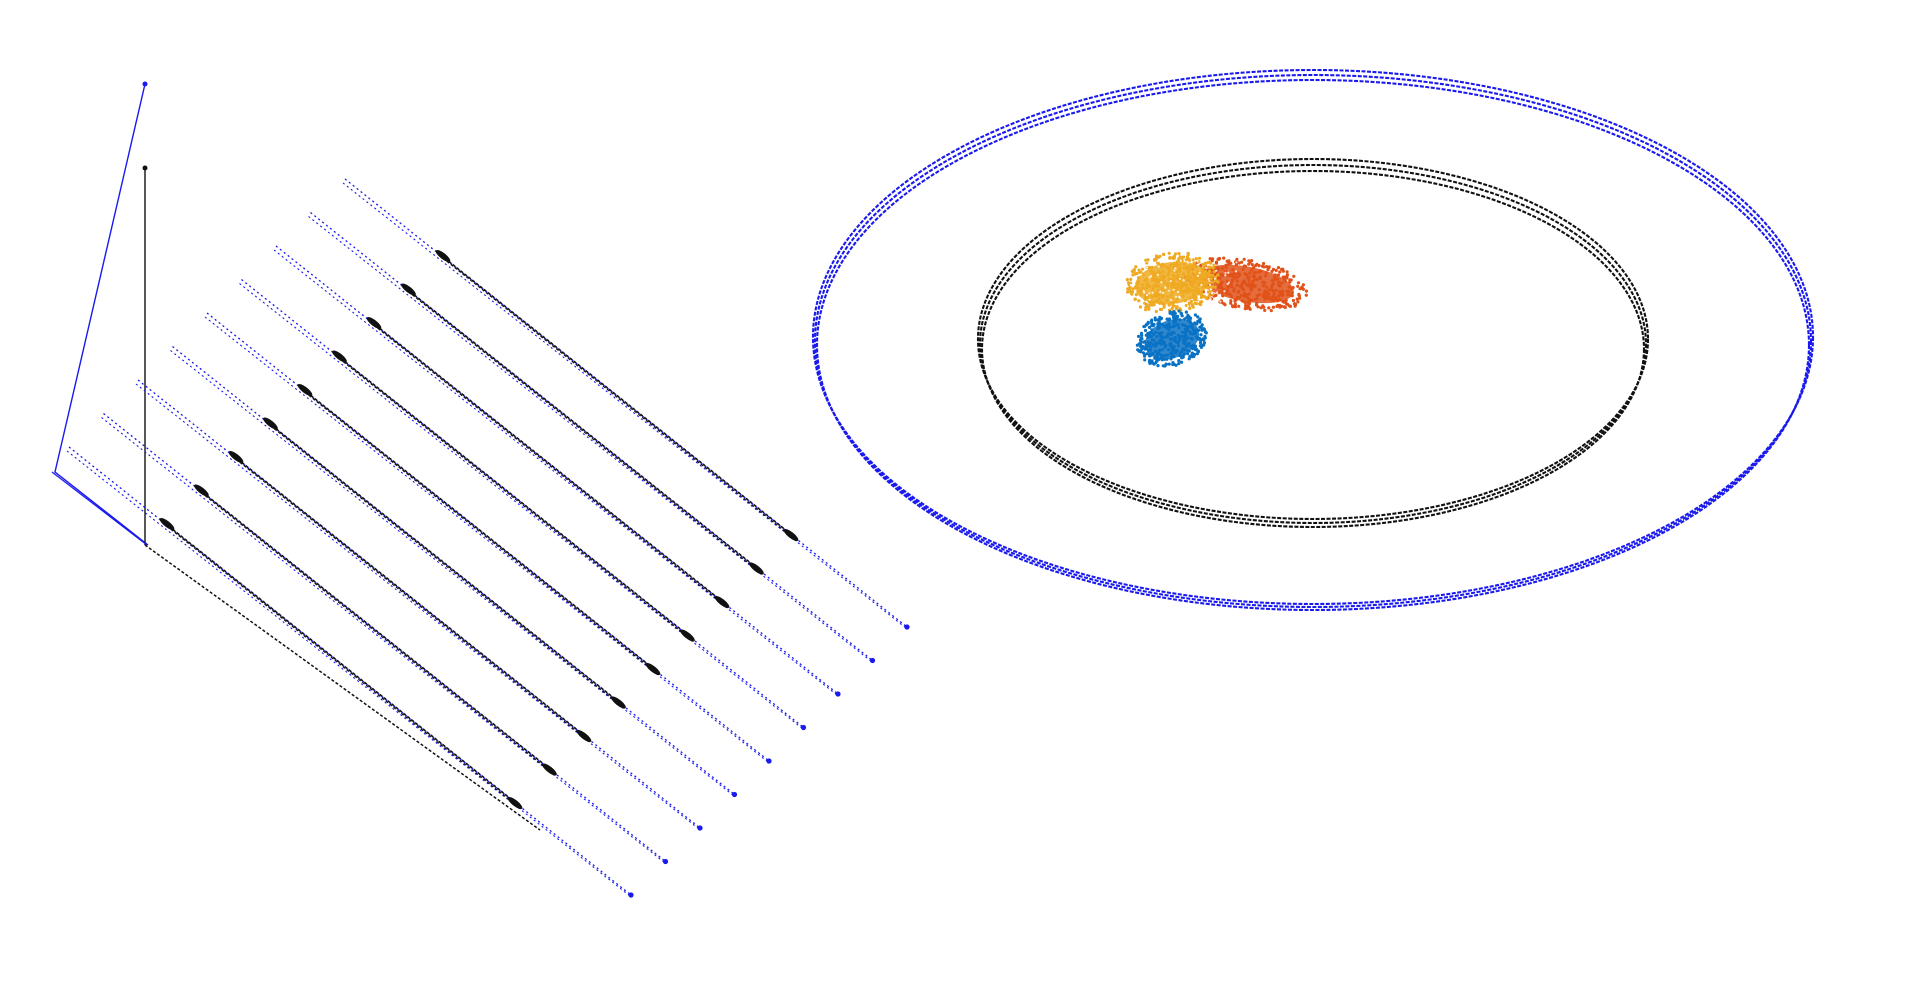 This screenshot has height=983, width=1914. What do you see at coordinates (1313, 344) in the screenshot?
I see `inner-orbit-ring` at bounding box center [1313, 344].